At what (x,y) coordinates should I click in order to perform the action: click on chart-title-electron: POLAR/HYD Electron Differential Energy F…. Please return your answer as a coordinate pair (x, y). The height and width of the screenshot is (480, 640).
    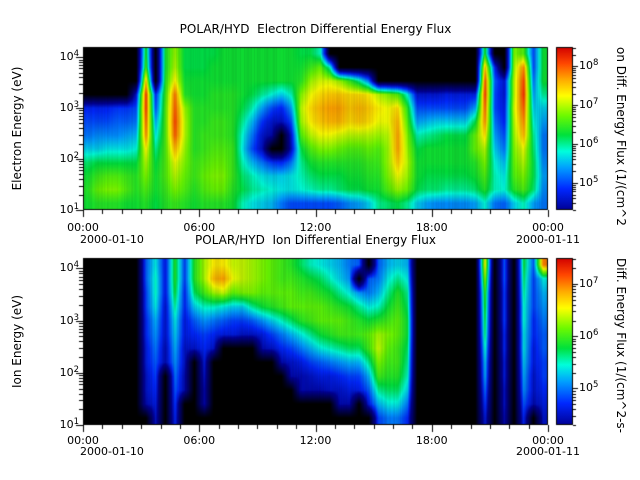
    Looking at the image, I should click on (315, 29).